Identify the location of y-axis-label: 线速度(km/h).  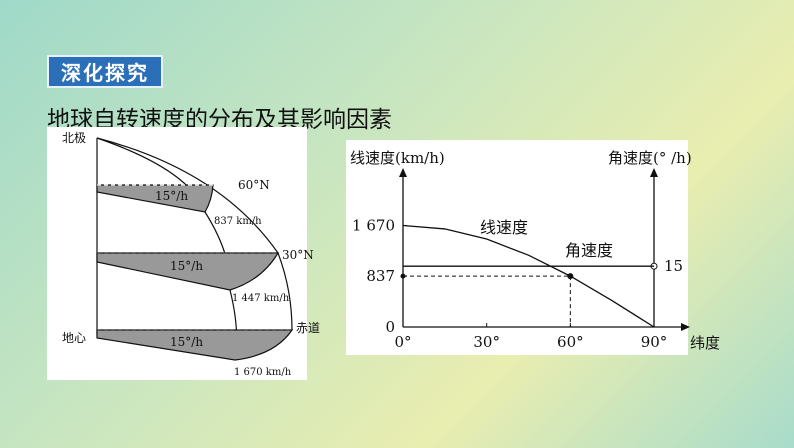
(397, 158).